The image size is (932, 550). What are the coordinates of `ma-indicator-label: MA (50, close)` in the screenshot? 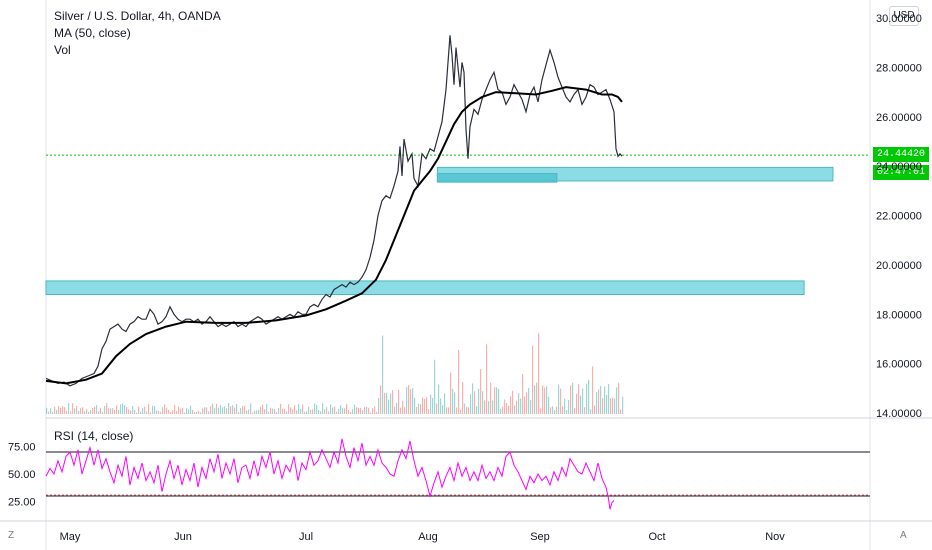 It's located at (92, 33).